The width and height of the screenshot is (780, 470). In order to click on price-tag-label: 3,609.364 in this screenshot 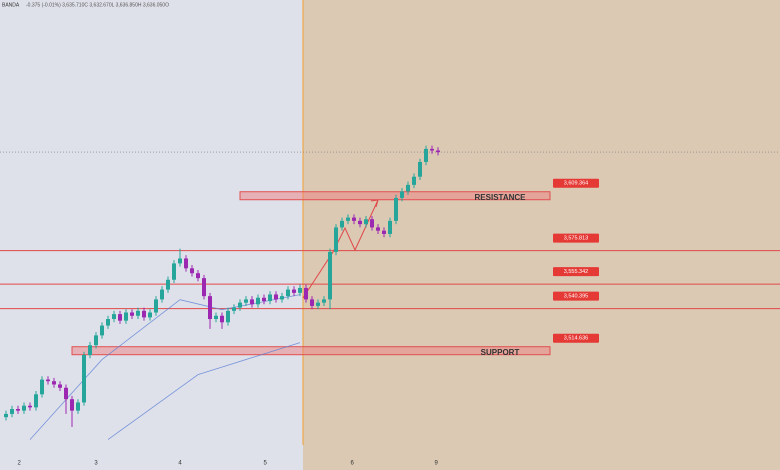, I will do `click(576, 184)`.